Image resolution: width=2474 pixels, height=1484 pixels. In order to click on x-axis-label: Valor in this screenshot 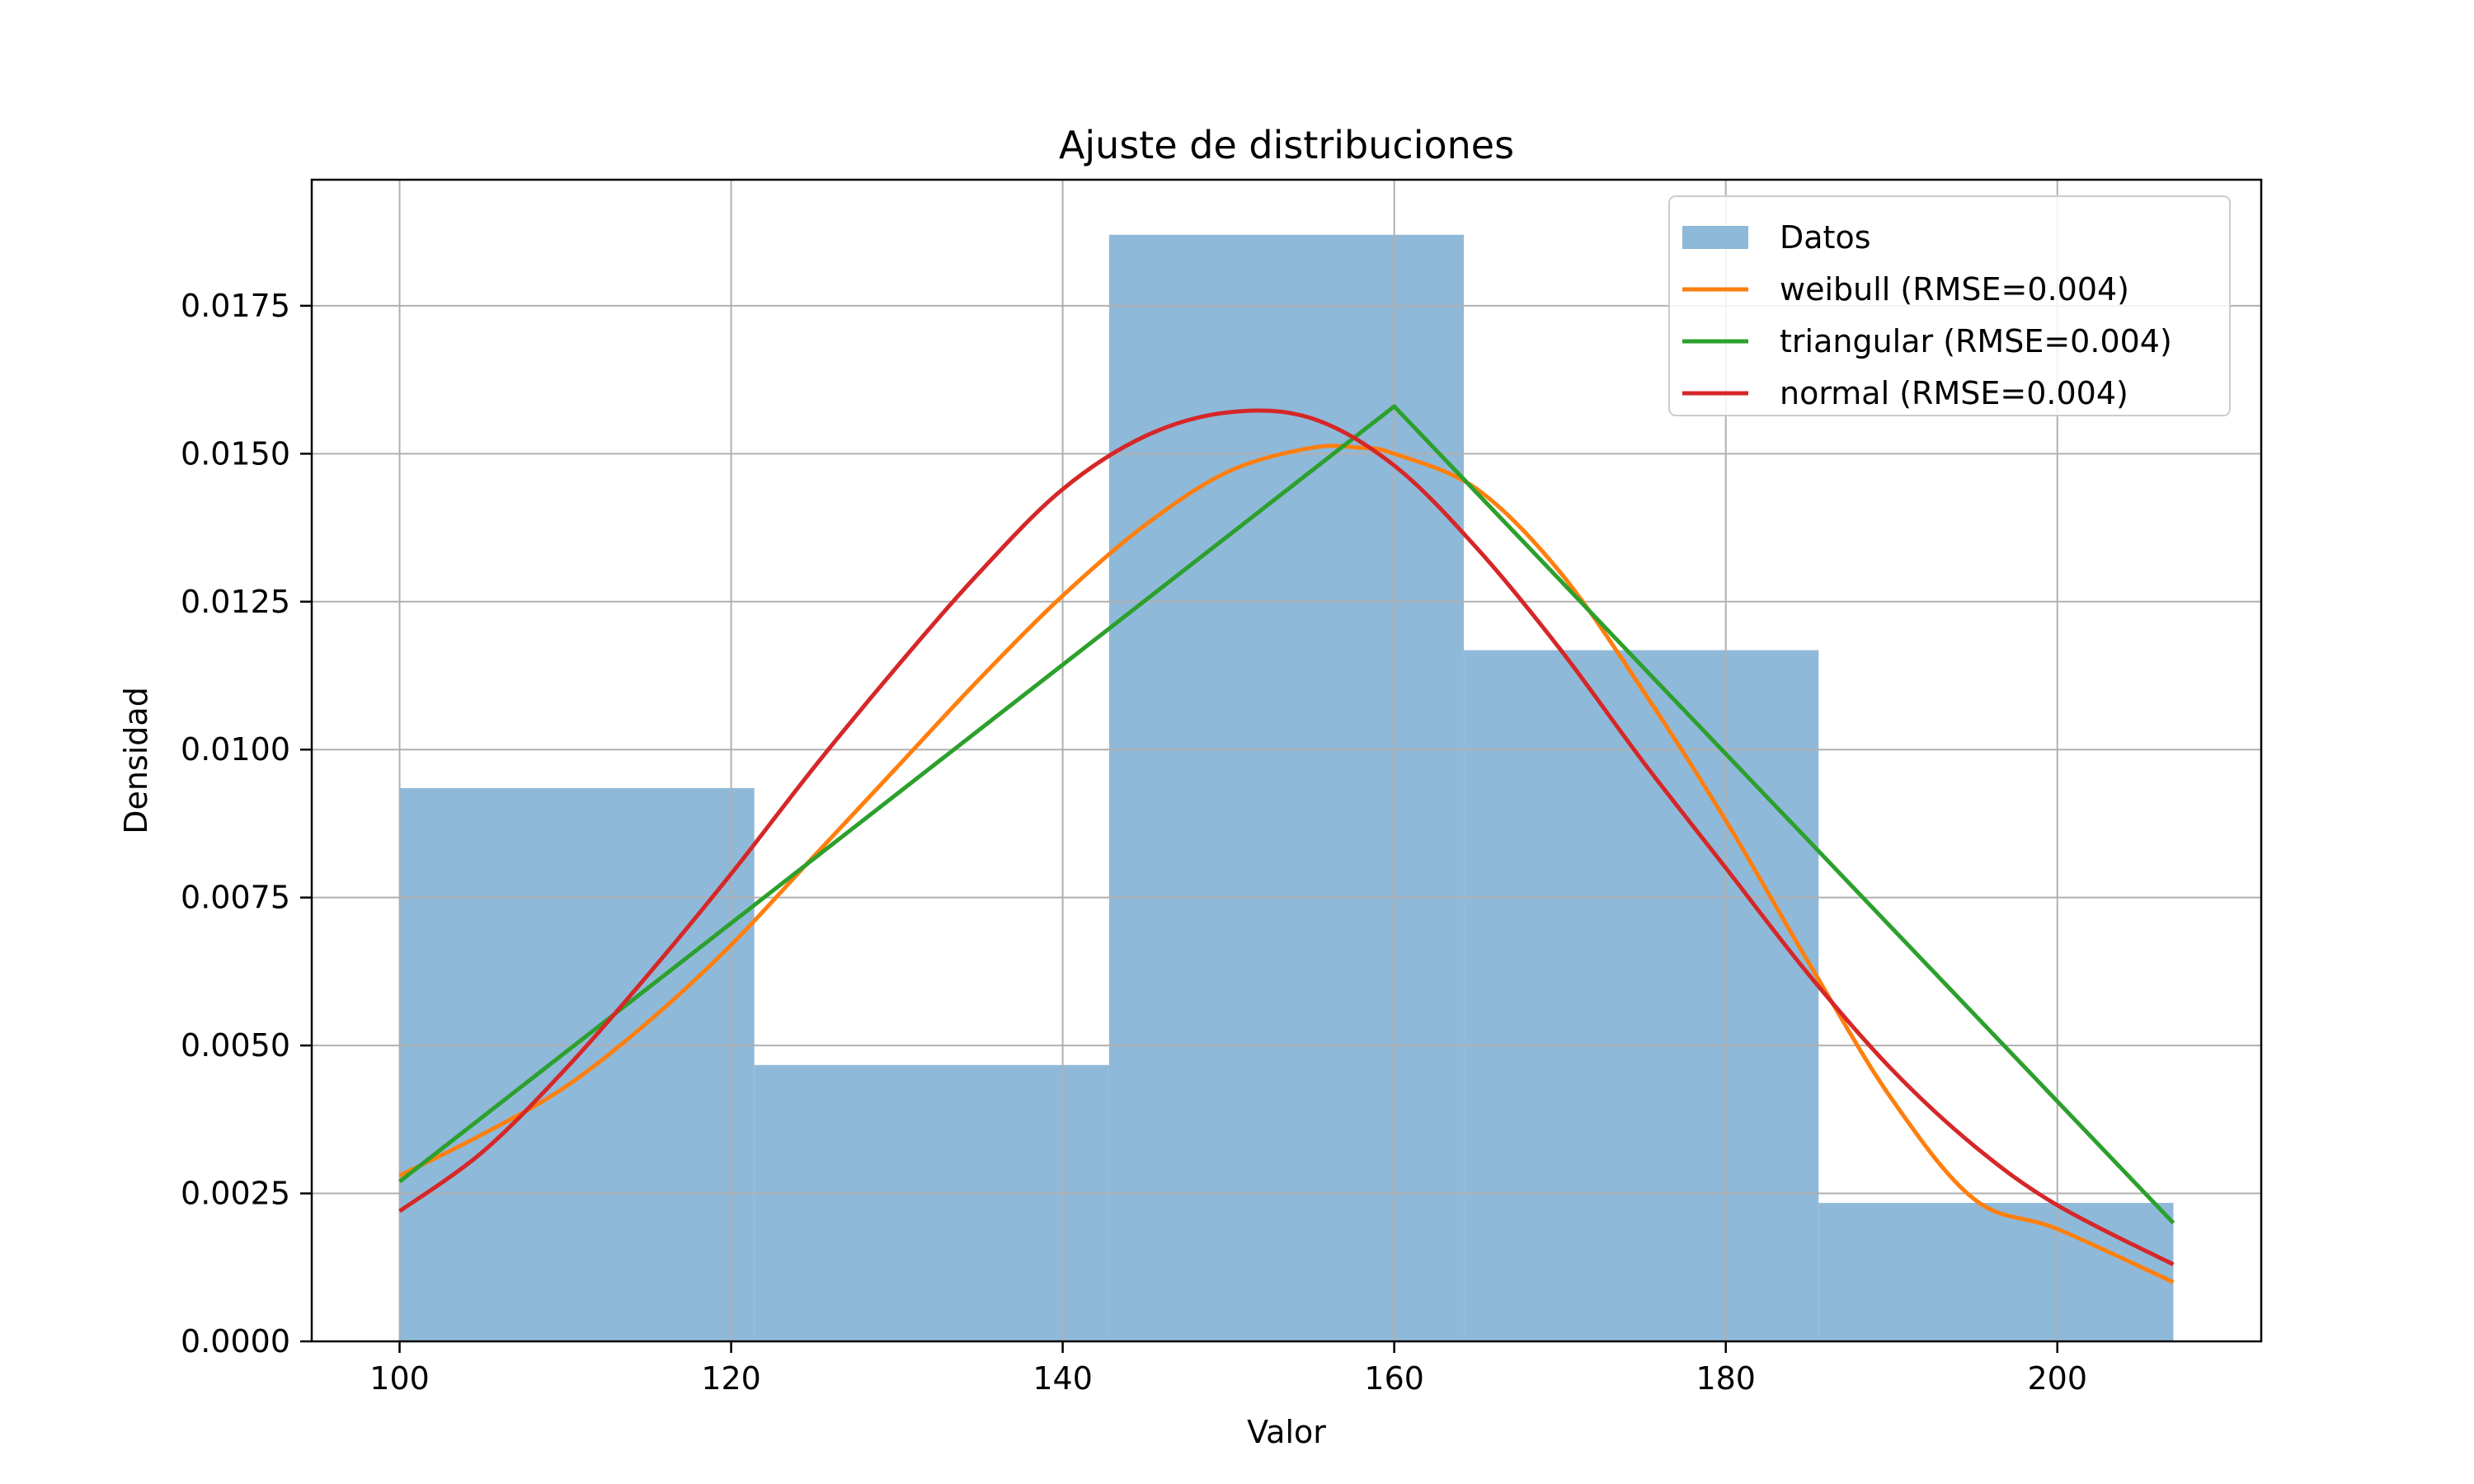, I will do `click(1286, 1432)`.